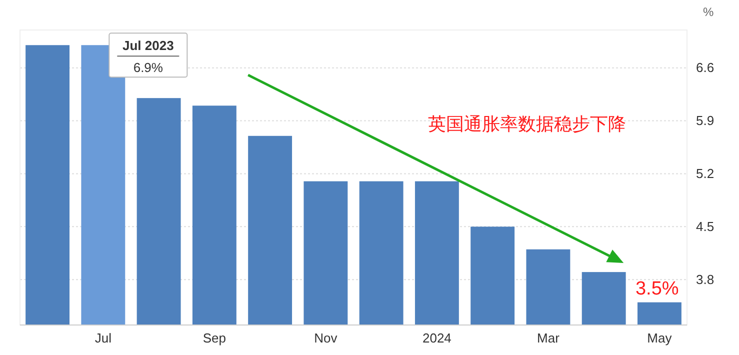  Describe the element at coordinates (548, 338) in the screenshot. I see `x-tick-label: Mar` at that location.